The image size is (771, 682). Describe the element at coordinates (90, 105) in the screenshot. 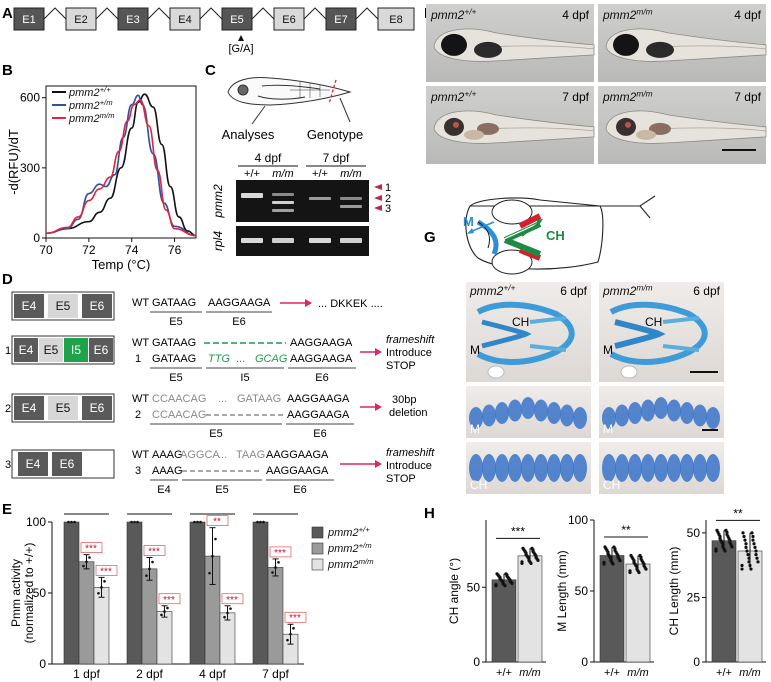

I see `genotype-label: pmm2+/m` at that location.